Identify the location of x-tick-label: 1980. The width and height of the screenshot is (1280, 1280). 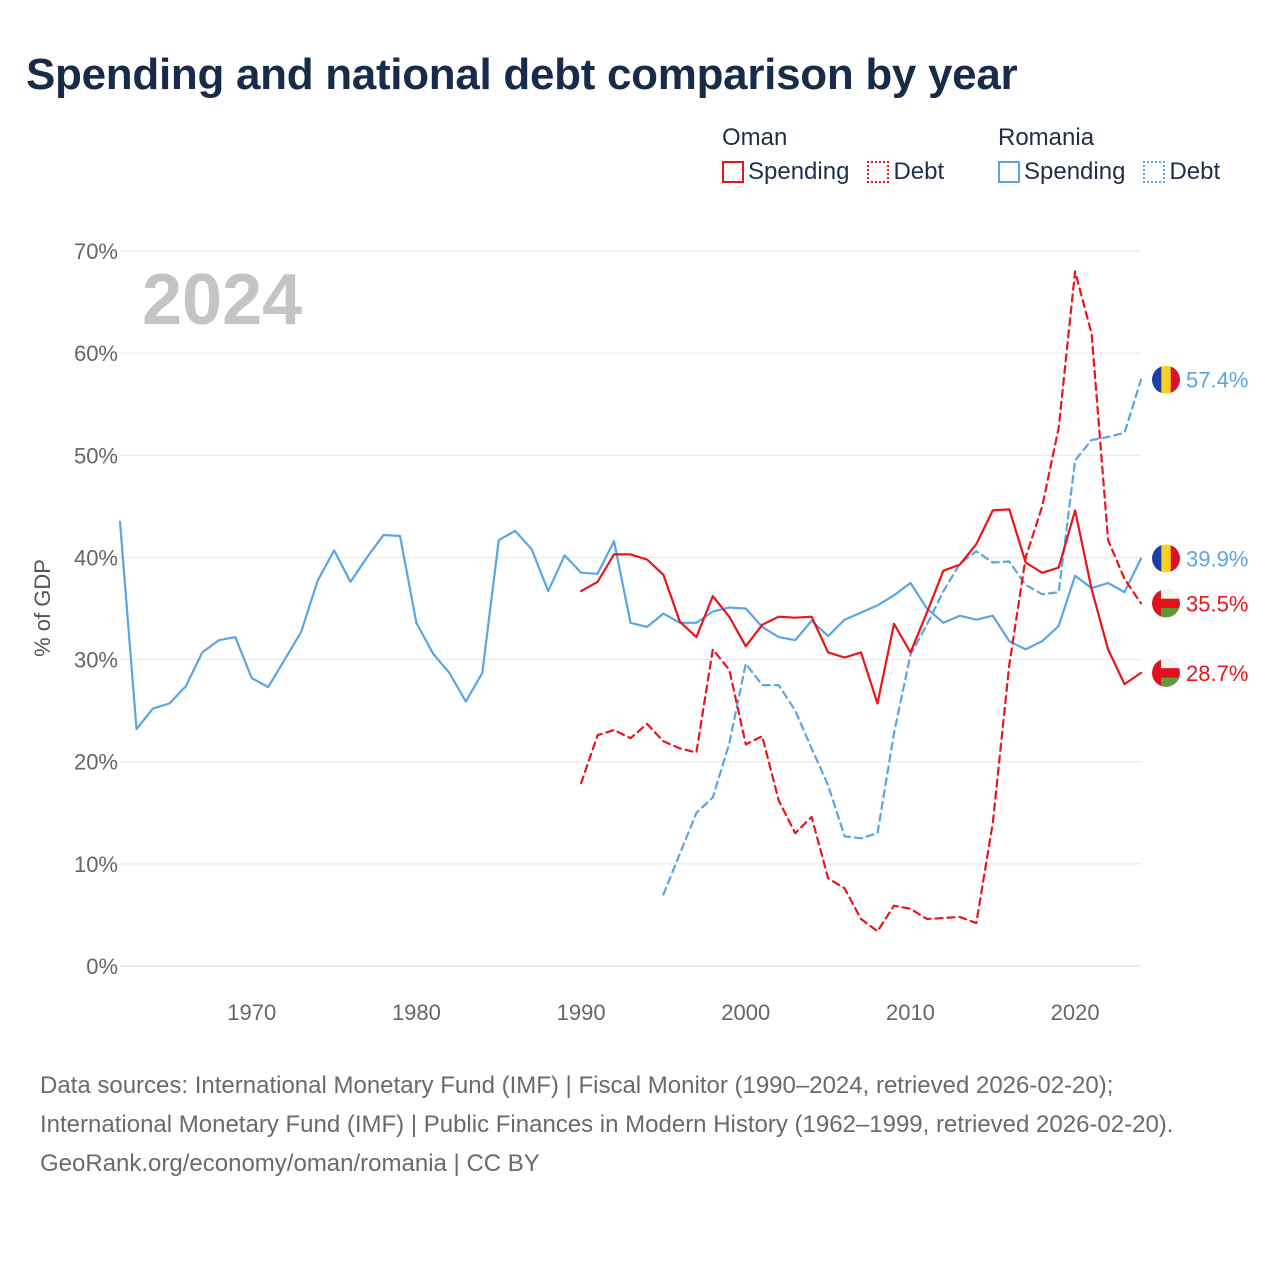
(416, 1012).